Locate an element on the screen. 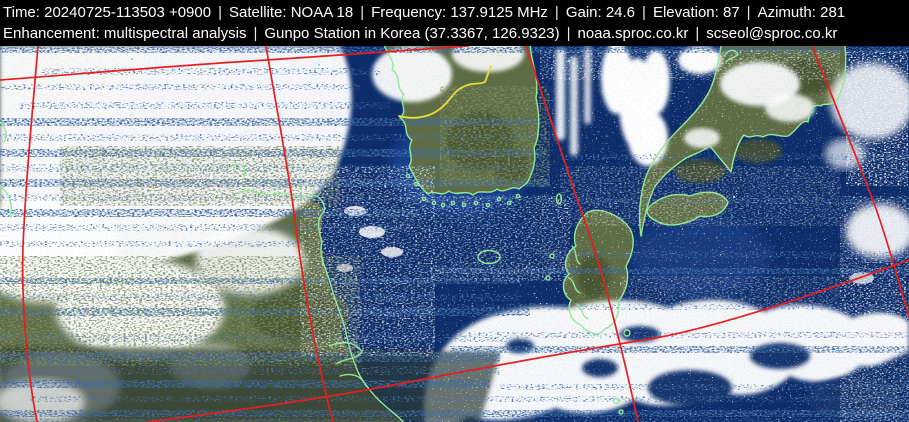 The height and width of the screenshot is (422, 909). china-coast-inlets is located at coordinates (298, 275).